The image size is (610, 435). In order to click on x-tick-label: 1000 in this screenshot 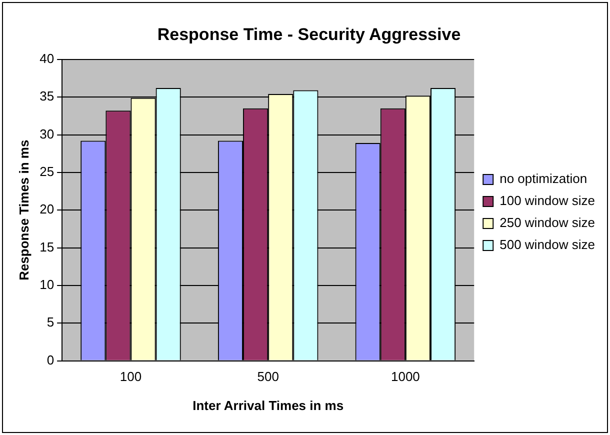, I will do `click(405, 376)`.